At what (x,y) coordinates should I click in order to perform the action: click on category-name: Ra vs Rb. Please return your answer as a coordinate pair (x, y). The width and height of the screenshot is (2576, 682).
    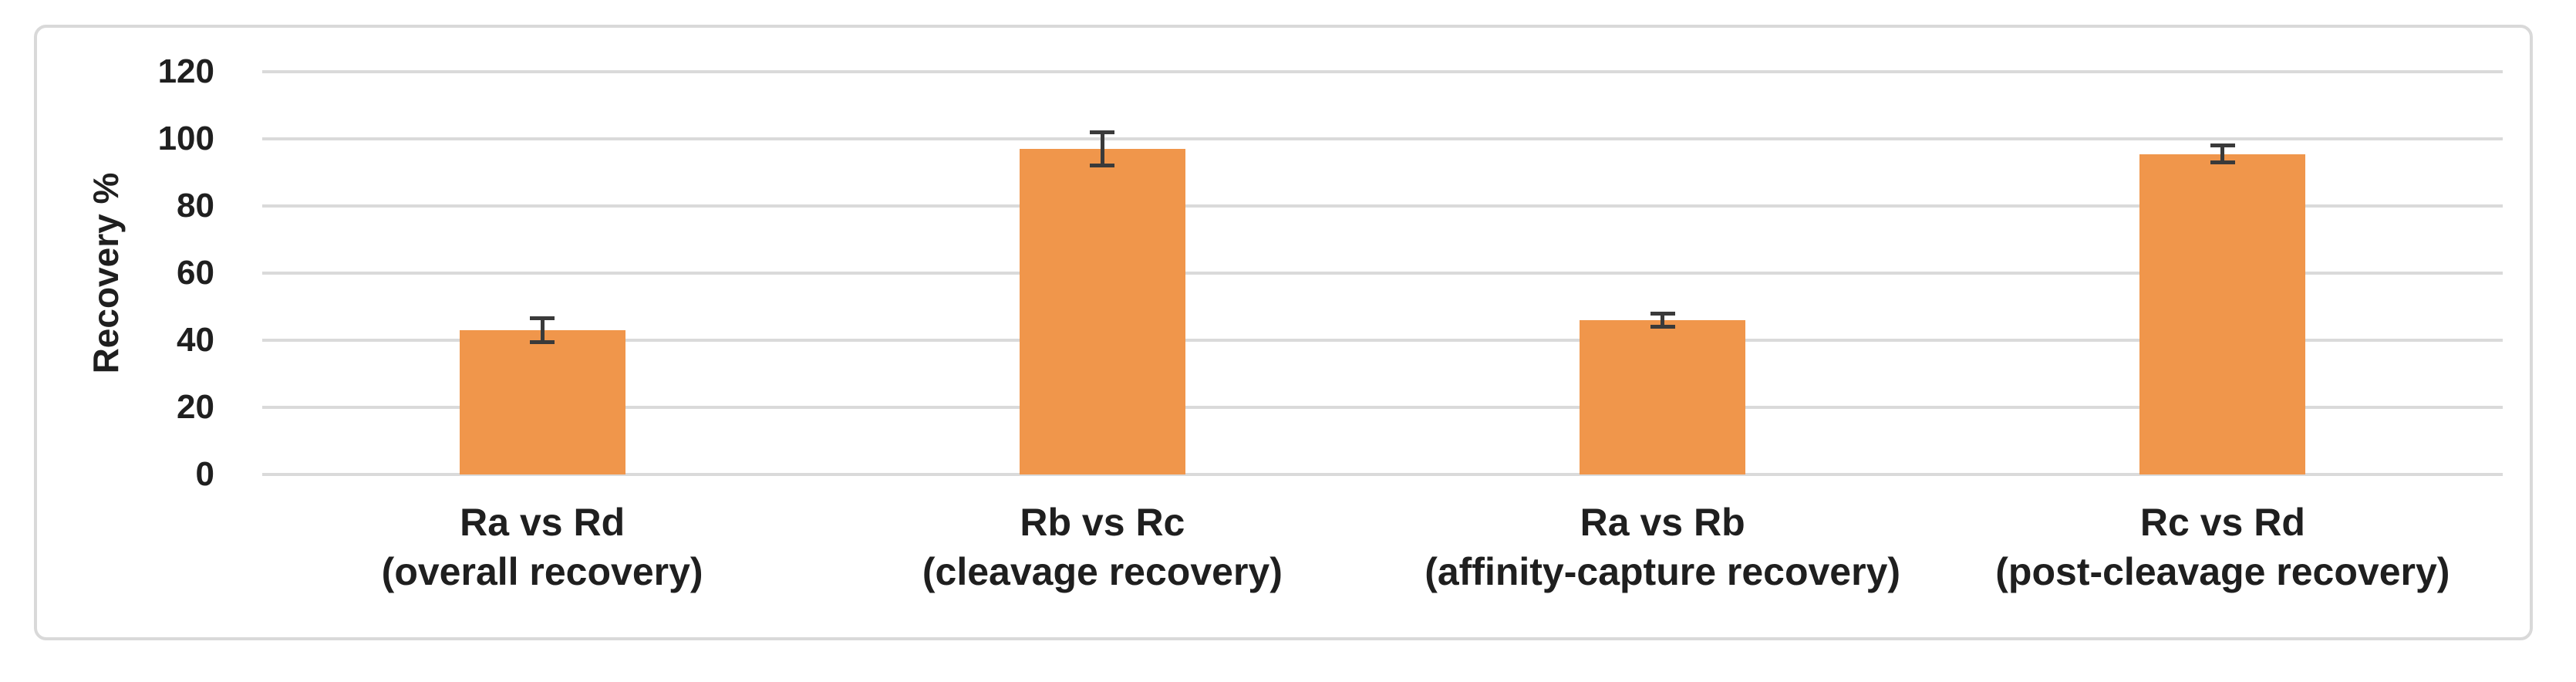
    Looking at the image, I should click on (1662, 522).